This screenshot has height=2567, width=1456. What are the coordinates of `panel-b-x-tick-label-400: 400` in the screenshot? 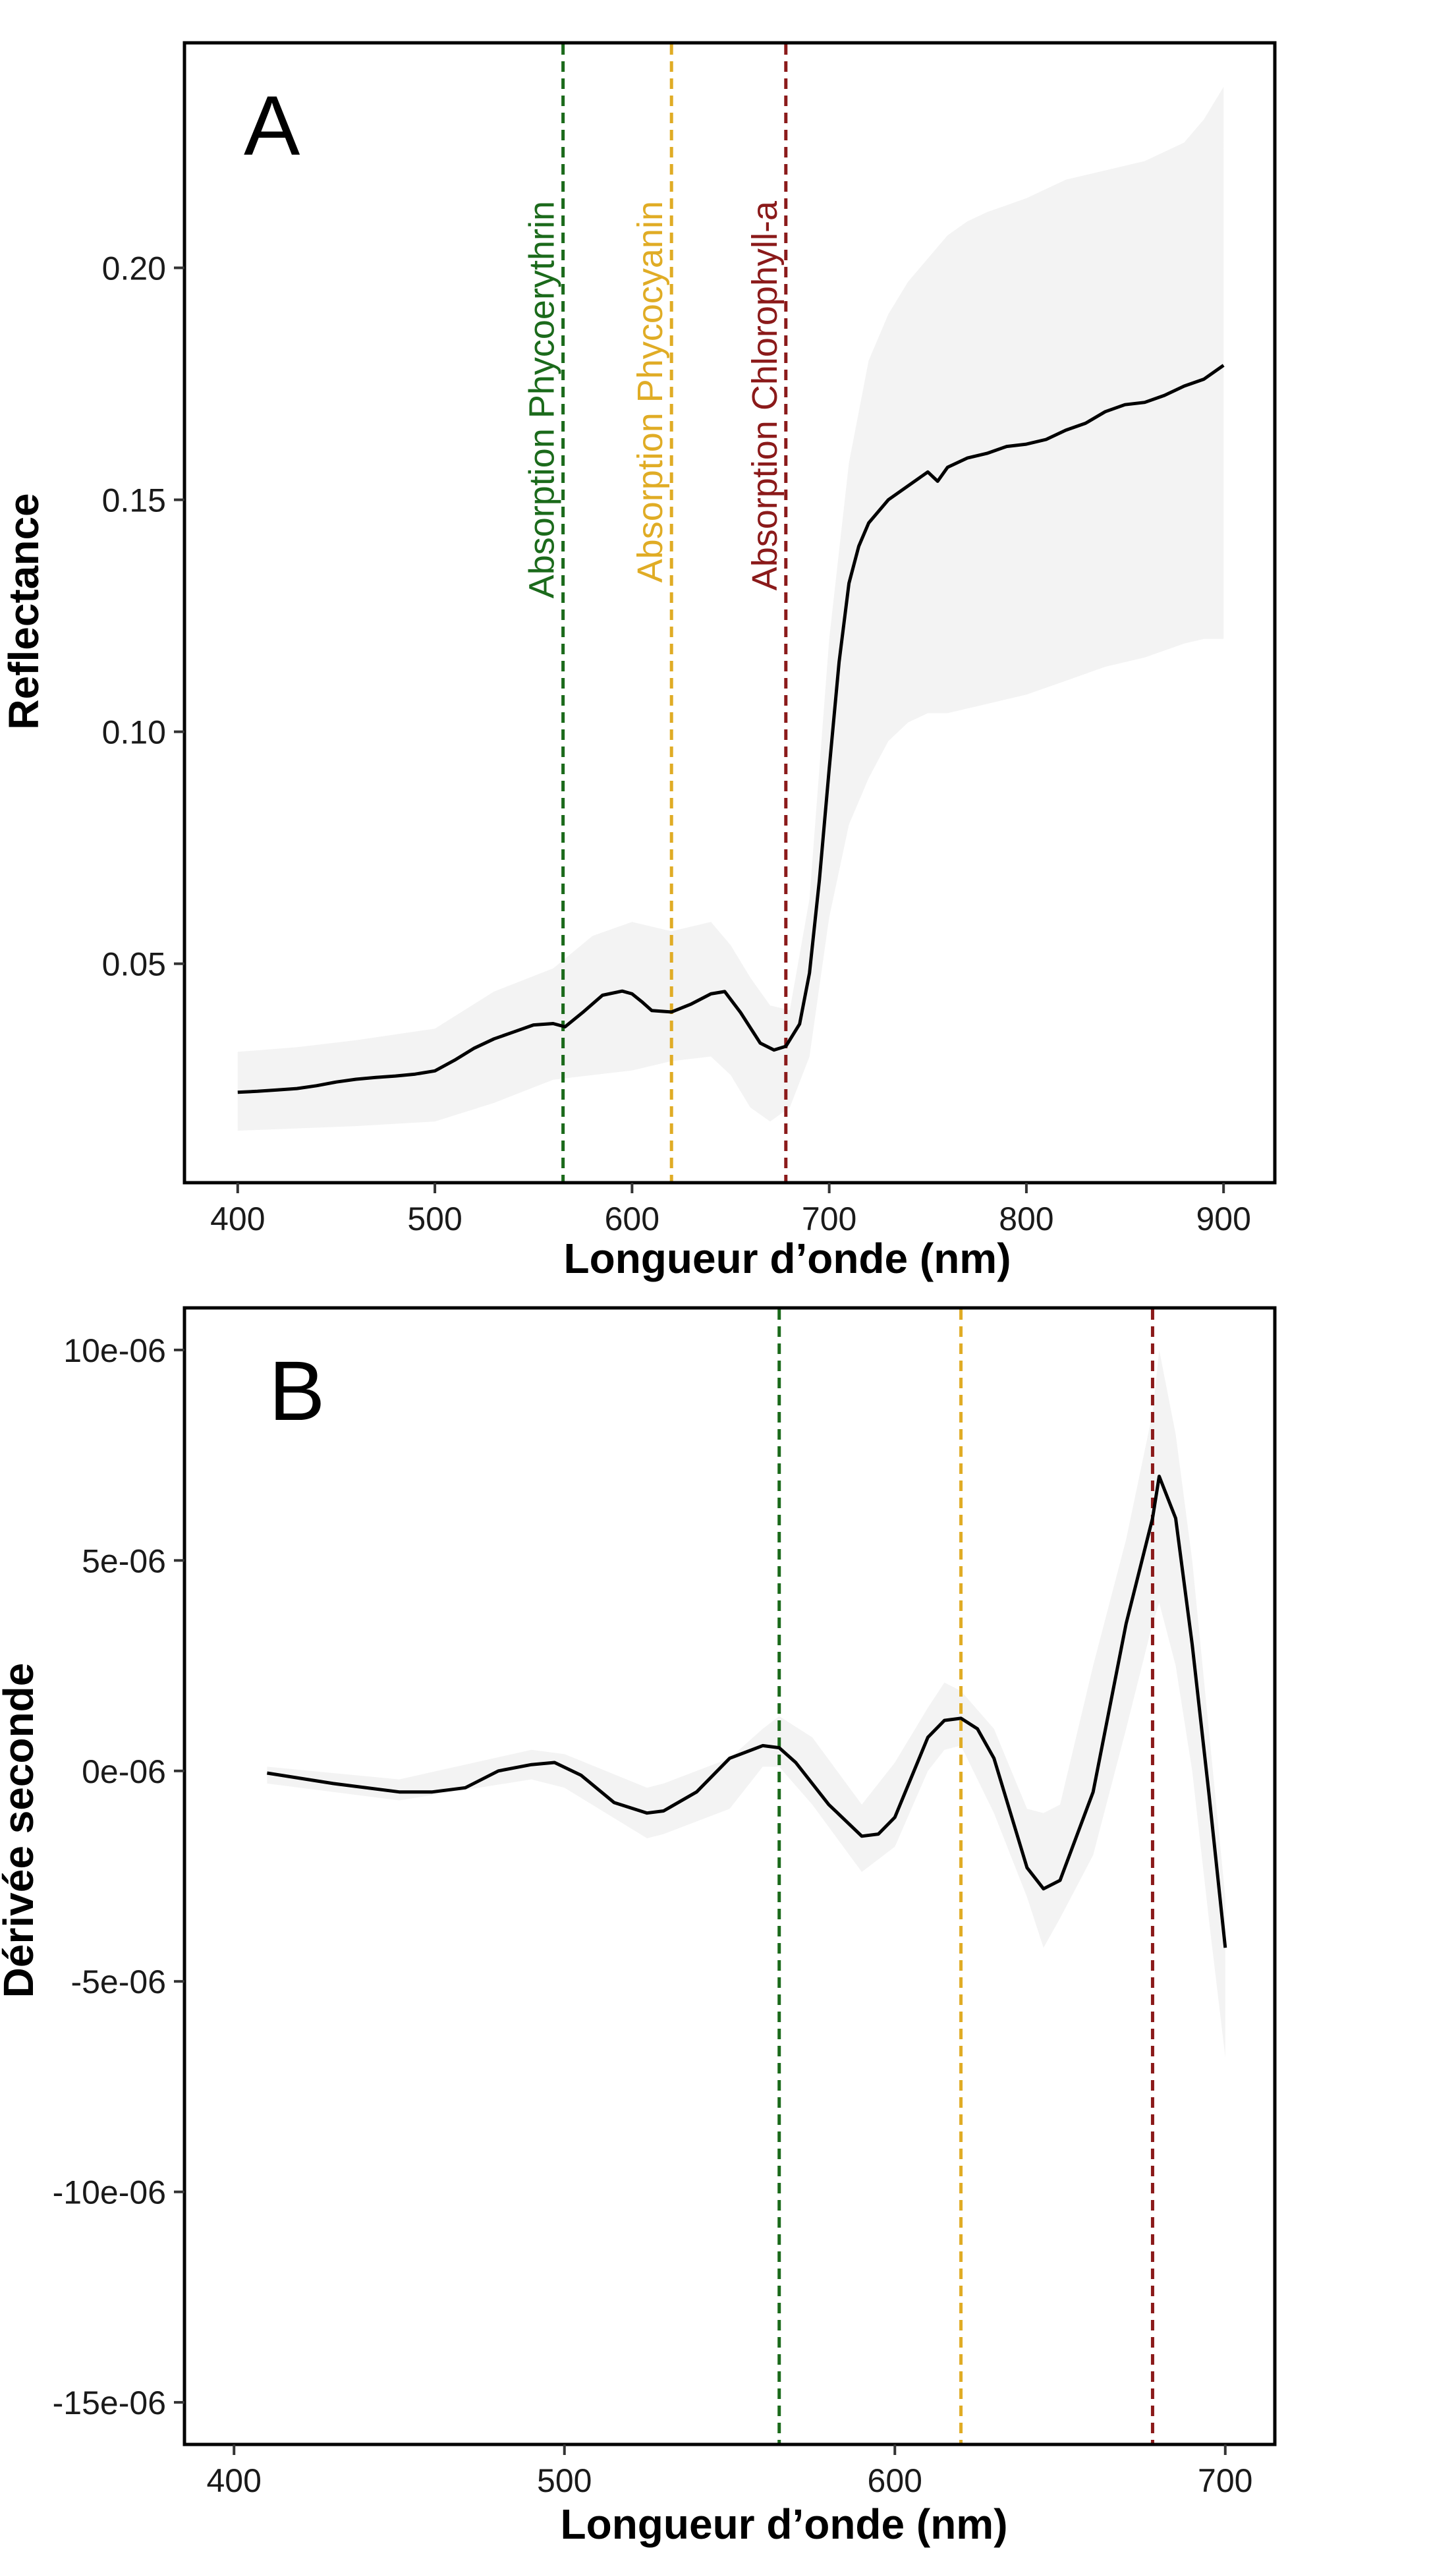 It's located at (234, 2480).